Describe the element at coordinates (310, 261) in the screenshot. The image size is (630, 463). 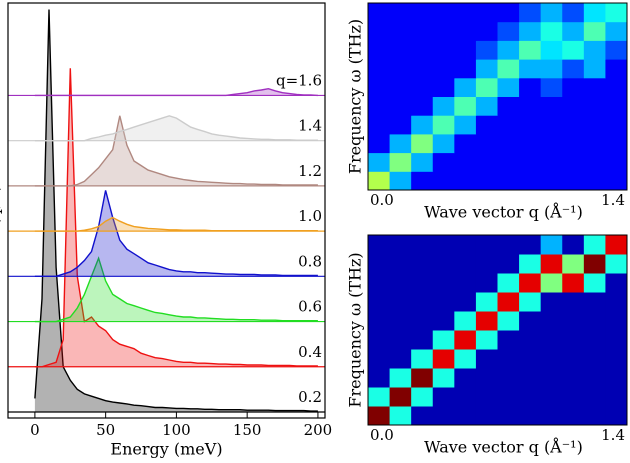
I see `series-label: 0.8` at that location.